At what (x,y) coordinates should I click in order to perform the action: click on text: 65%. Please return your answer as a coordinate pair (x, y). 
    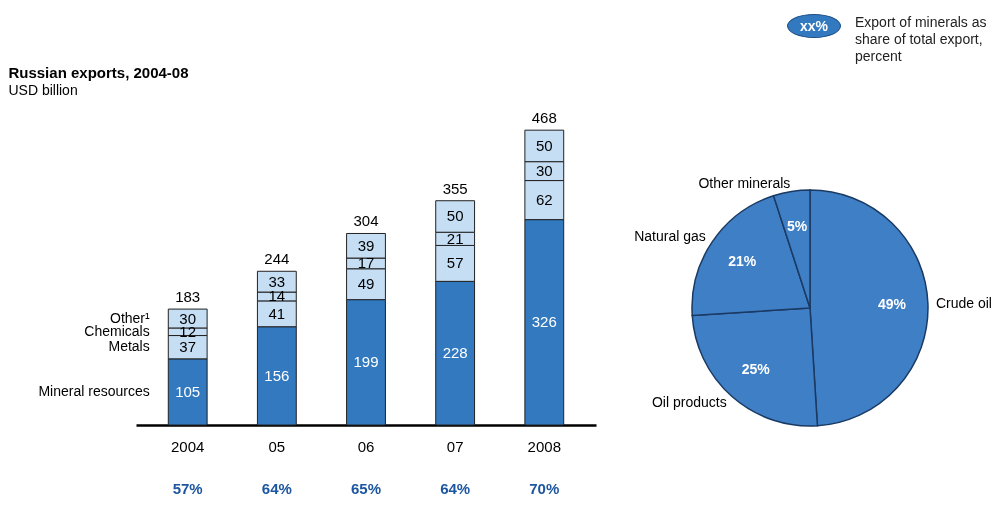
    Looking at the image, I should click on (366, 488).